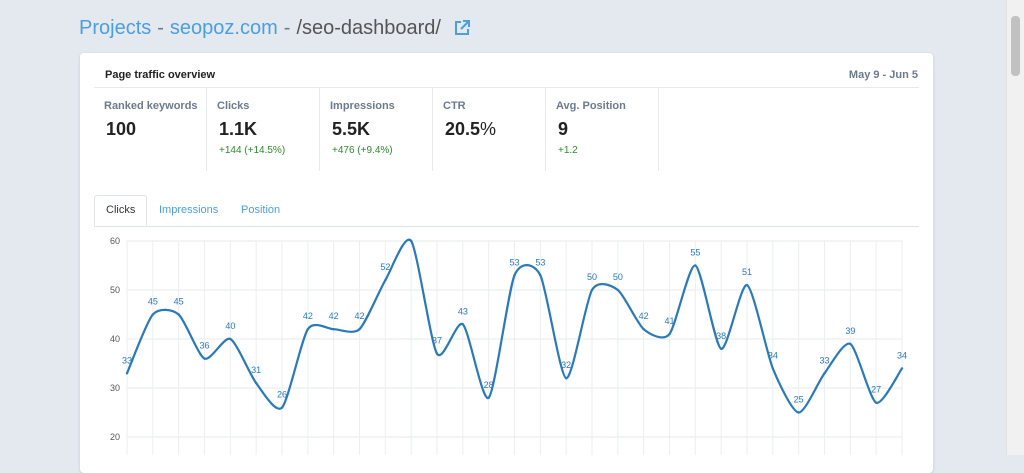  I want to click on metric-ctr: CTR 20.5%, so click(489, 129).